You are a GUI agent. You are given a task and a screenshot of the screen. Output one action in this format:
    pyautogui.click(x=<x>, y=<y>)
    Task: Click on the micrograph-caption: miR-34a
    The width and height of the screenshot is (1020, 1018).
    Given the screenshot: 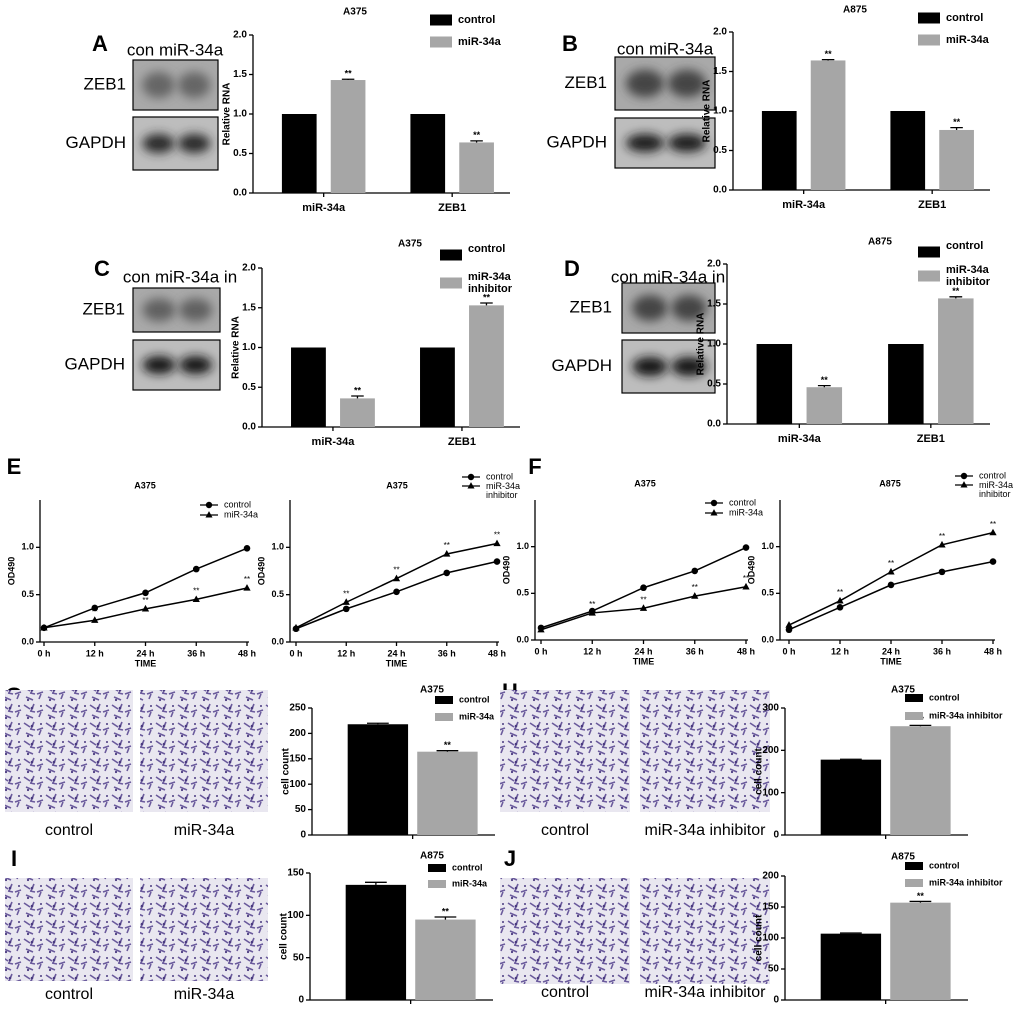 What is the action you would take?
    pyautogui.click(x=204, y=994)
    